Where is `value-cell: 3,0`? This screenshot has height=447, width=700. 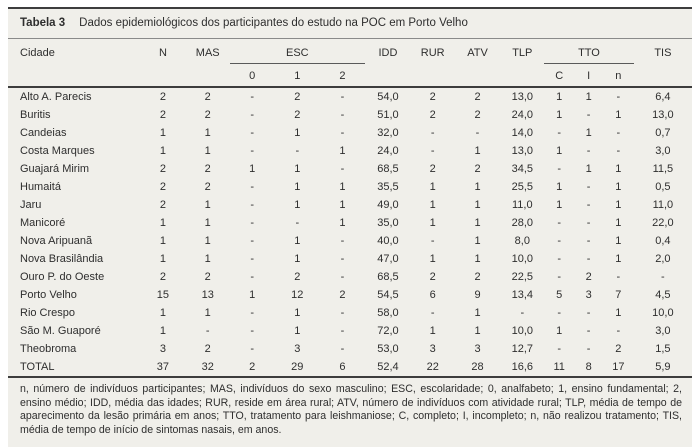
value-cell: 3,0 is located at coordinates (663, 151).